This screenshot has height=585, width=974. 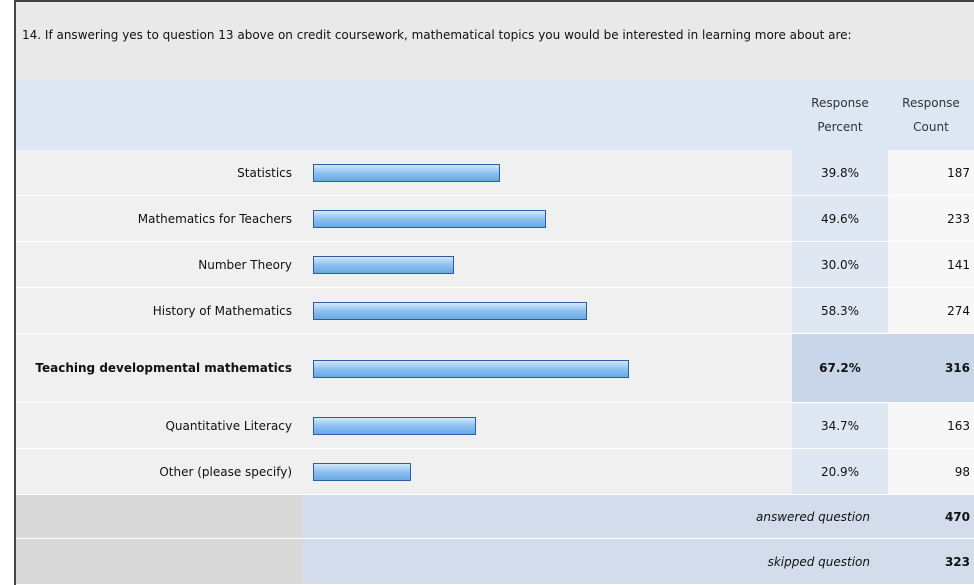 What do you see at coordinates (931, 472) in the screenshot?
I see `response-count: 98` at bounding box center [931, 472].